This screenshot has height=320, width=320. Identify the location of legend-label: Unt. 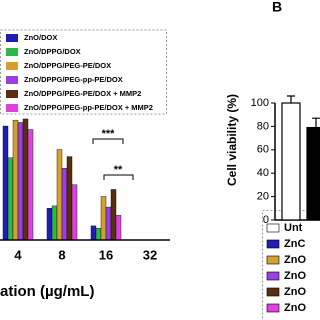
(293, 228).